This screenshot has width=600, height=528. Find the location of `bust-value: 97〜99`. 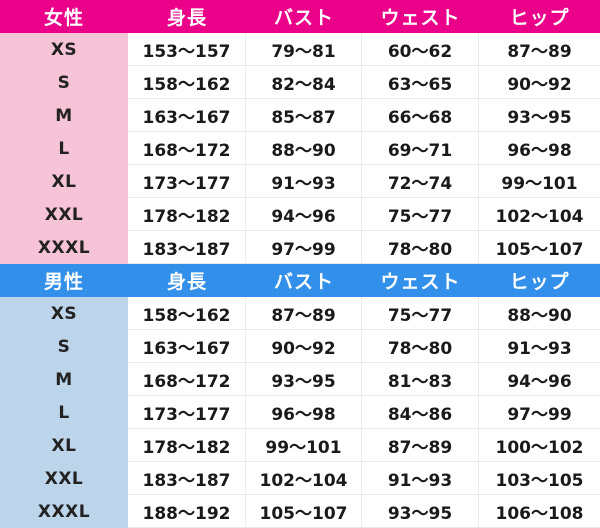

bust-value: 97〜99 is located at coordinates (304, 247).